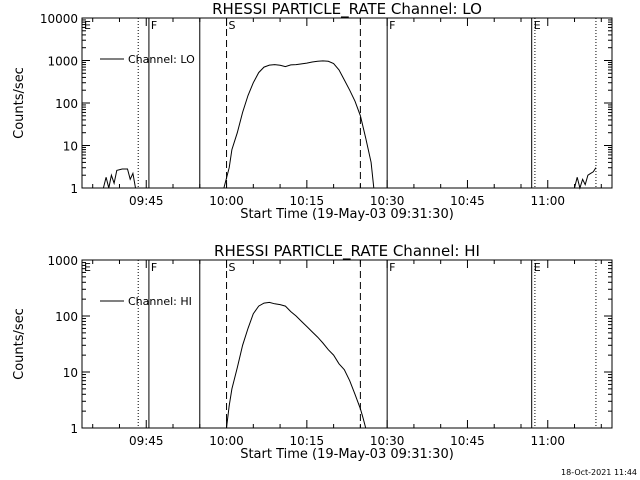 The image size is (640, 480). Describe the element at coordinates (59, 19) in the screenshot. I see `y-tick-label: 10000` at that location.